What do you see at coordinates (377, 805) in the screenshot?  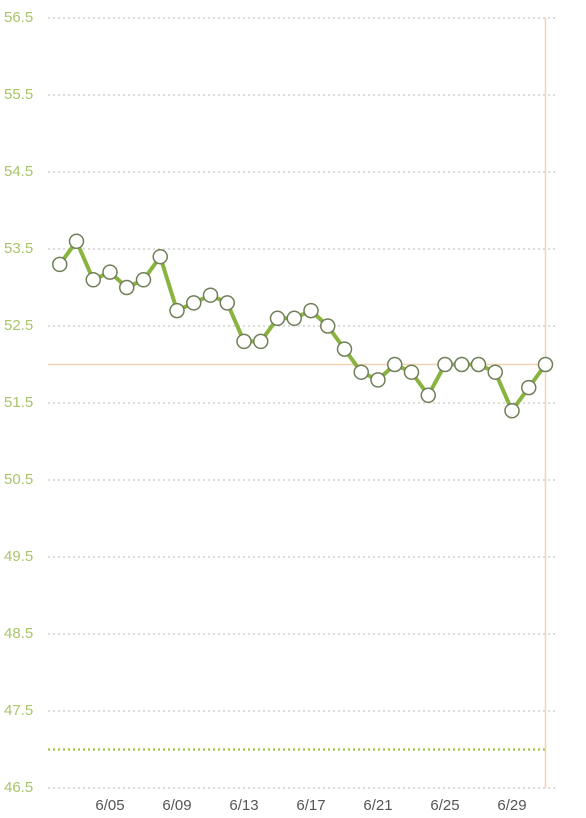 I see `x-tick-label: 6/21` at bounding box center [377, 805].